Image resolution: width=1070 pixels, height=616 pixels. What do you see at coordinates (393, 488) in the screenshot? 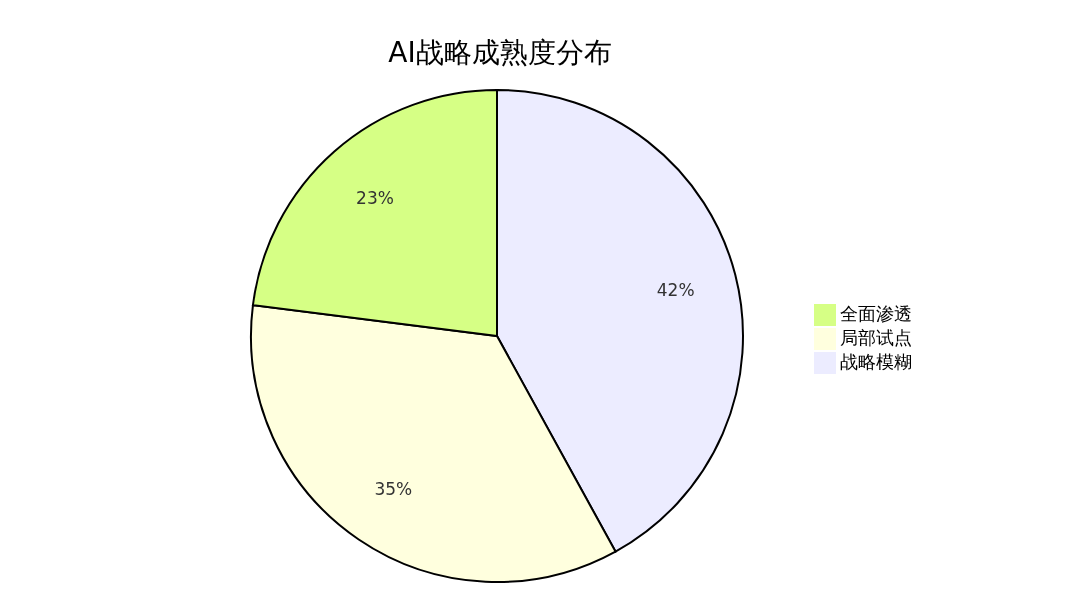
I see `data-label: 35%` at bounding box center [393, 488].